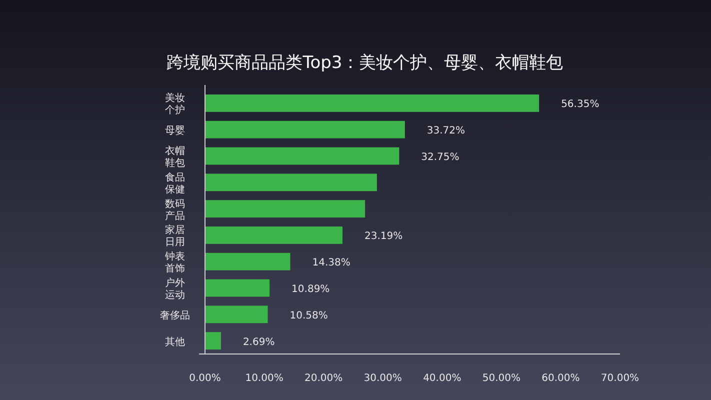 This screenshot has width=711, height=400. What do you see at coordinates (442, 378) in the screenshot?
I see `x-tick-label: 40.00%` at bounding box center [442, 378].